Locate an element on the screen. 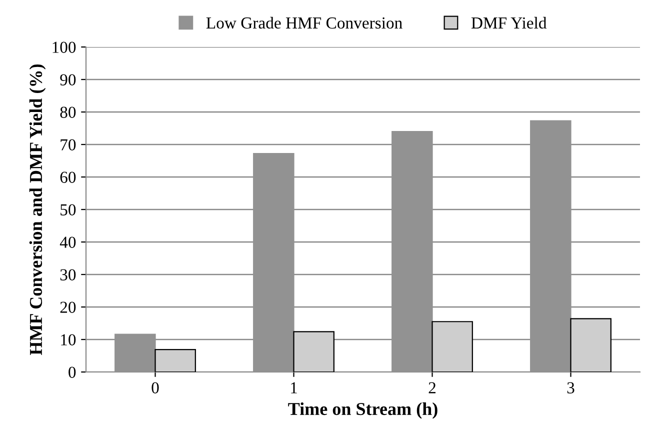  y-tick-label: 80 is located at coordinates (68, 112).